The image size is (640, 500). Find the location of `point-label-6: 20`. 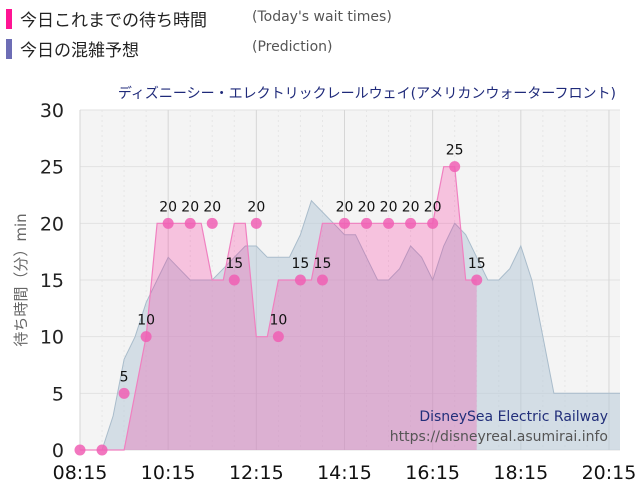

point-label-6: 20 is located at coordinates (256, 207).